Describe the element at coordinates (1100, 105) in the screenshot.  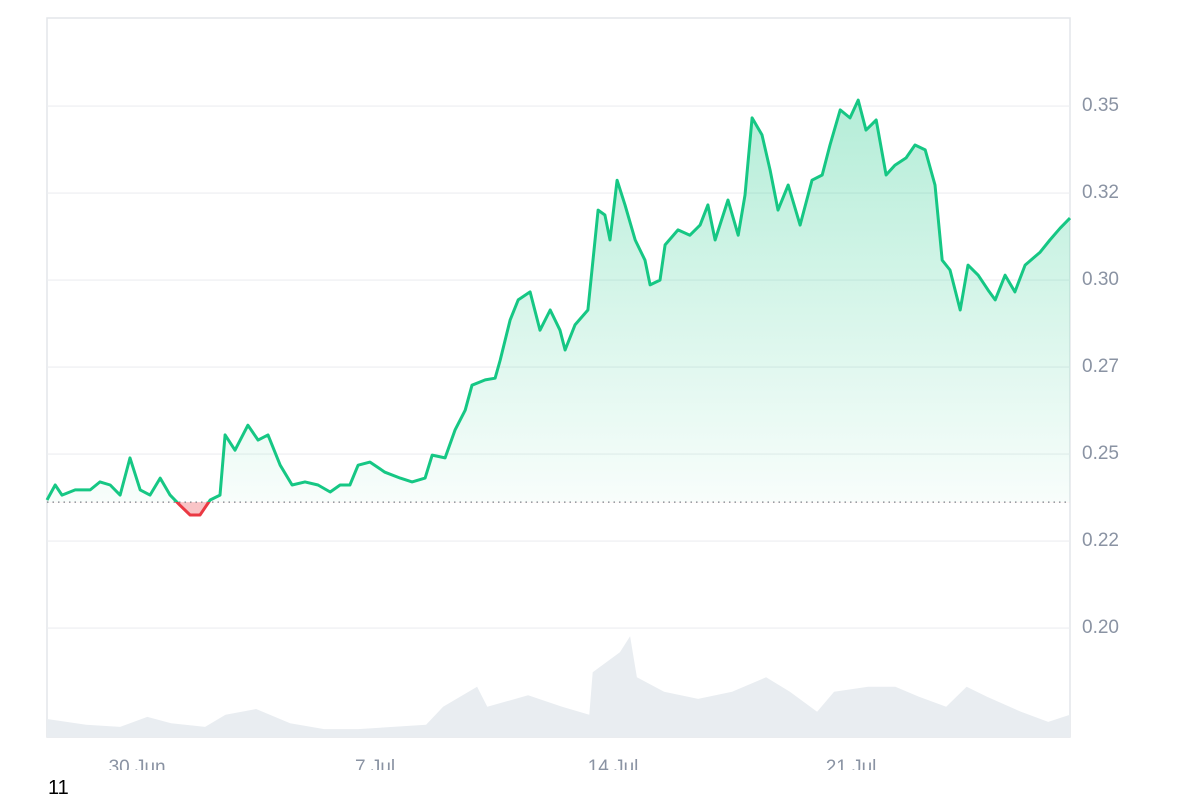
I see `y-tick-label: 0.35` at that location.